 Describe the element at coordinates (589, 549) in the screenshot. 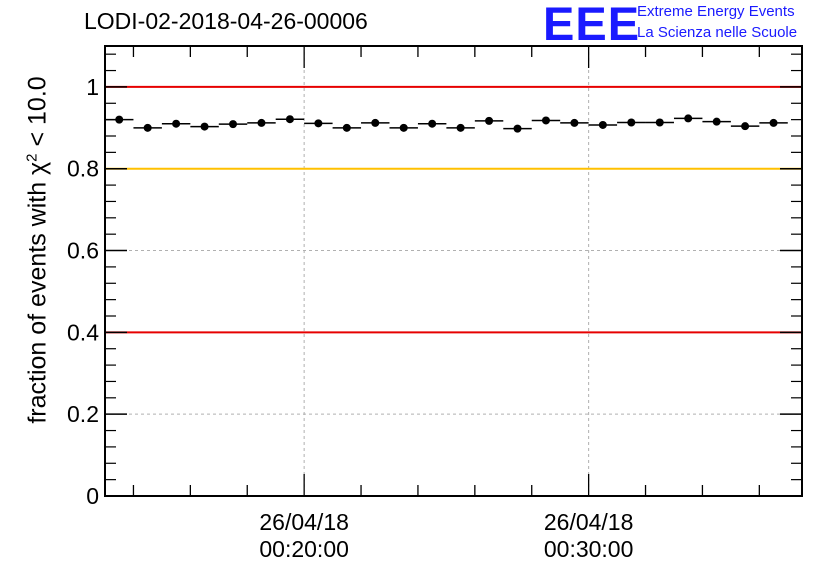

I see `x-tick-label-time-1: 00:30:00` at that location.